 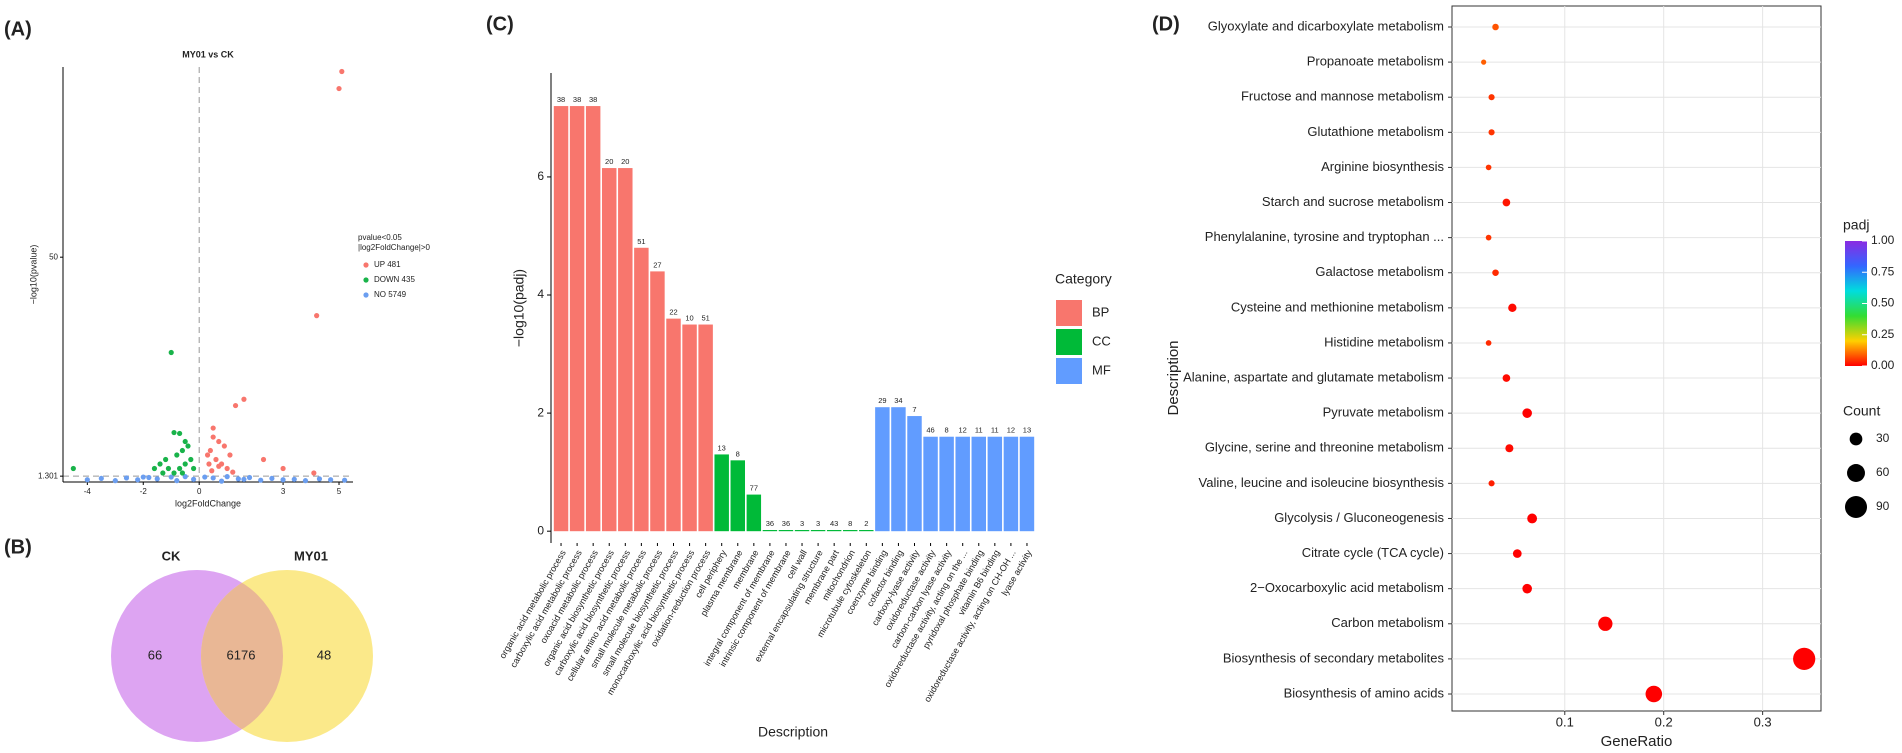 I want to click on legend-label: BP, so click(x=1100, y=311).